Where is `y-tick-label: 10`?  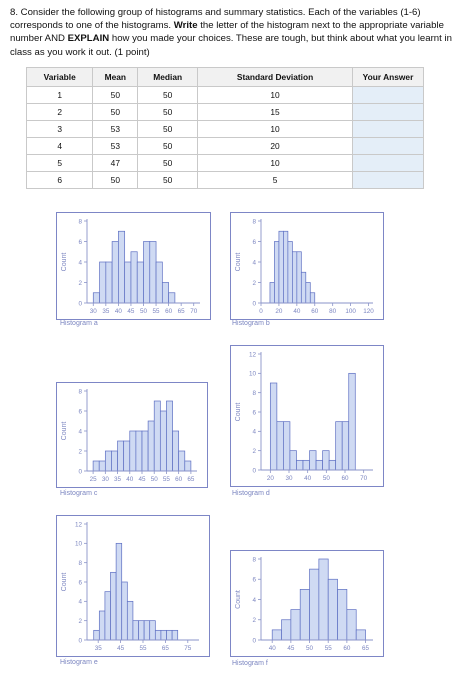 y-tick-label: 10 is located at coordinates (253, 374).